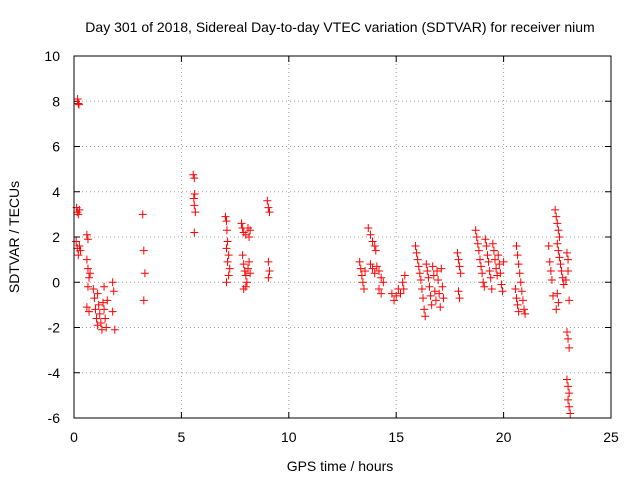 The image size is (640, 480). I want to click on x-axis-label: GPS time / hours, so click(340, 466).